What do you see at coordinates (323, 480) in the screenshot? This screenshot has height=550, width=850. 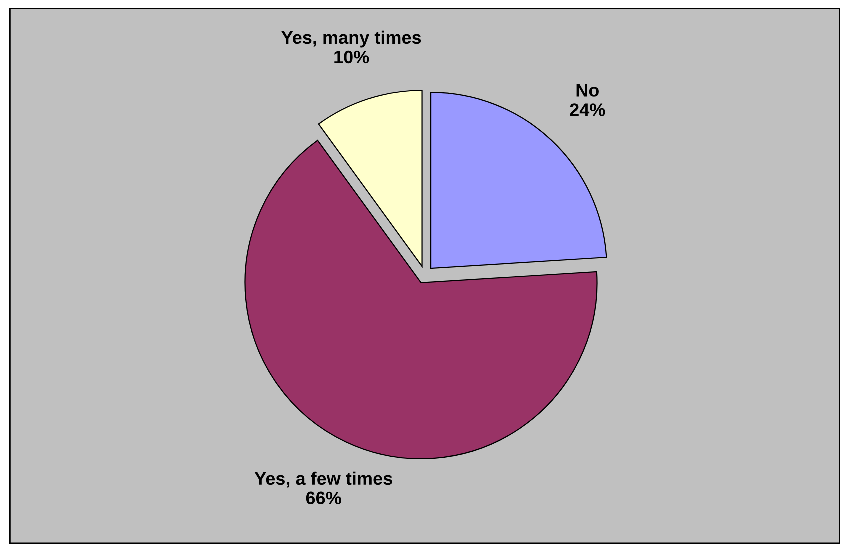 I see `slice-label: Yes, a few times` at bounding box center [323, 480].